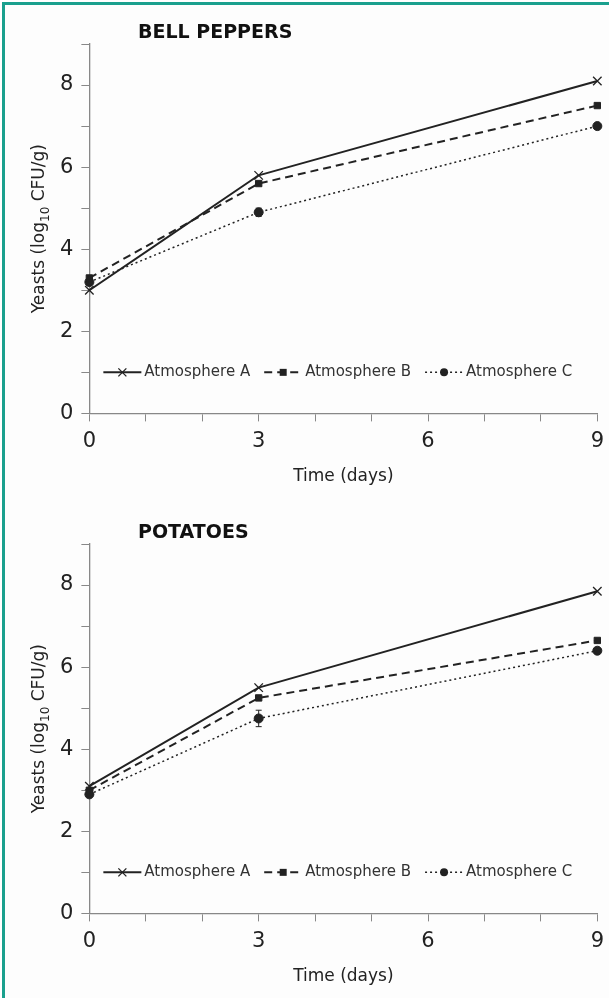 The image size is (612, 1001). I want to click on chart-title: POTATOES, so click(193, 531).